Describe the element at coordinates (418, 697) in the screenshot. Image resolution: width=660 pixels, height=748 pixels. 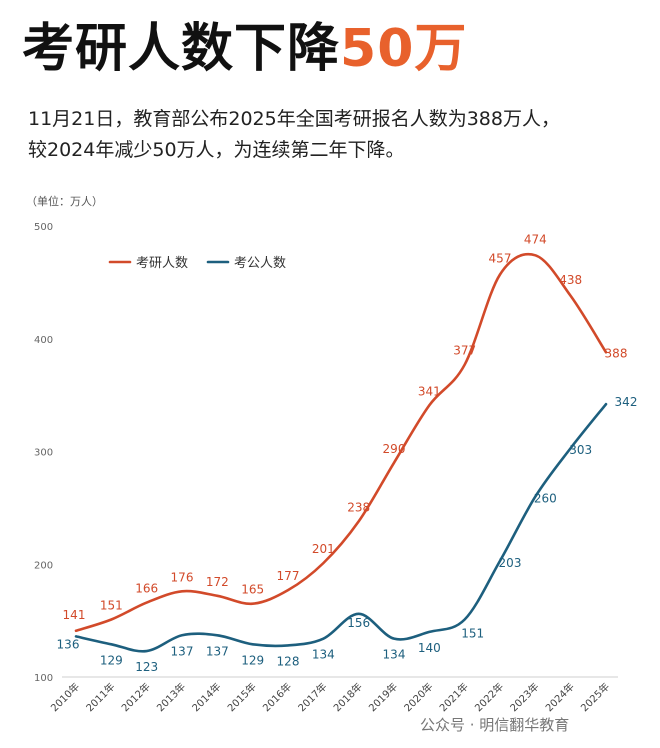
I see `x-tick-label: 2020年` at that location.